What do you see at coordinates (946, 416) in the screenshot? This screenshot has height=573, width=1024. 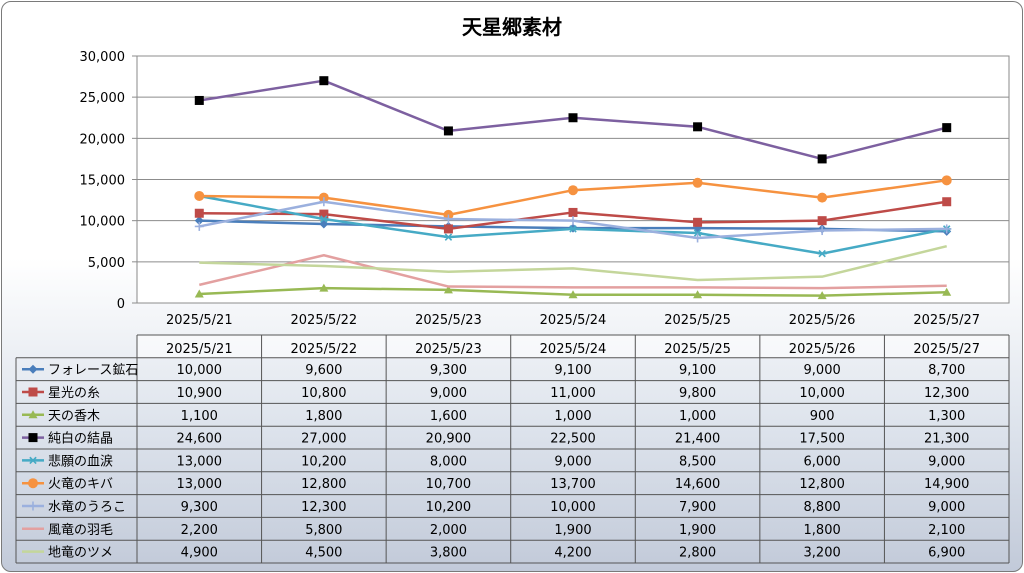 I see `table-cell: 1,300` at bounding box center [946, 416].